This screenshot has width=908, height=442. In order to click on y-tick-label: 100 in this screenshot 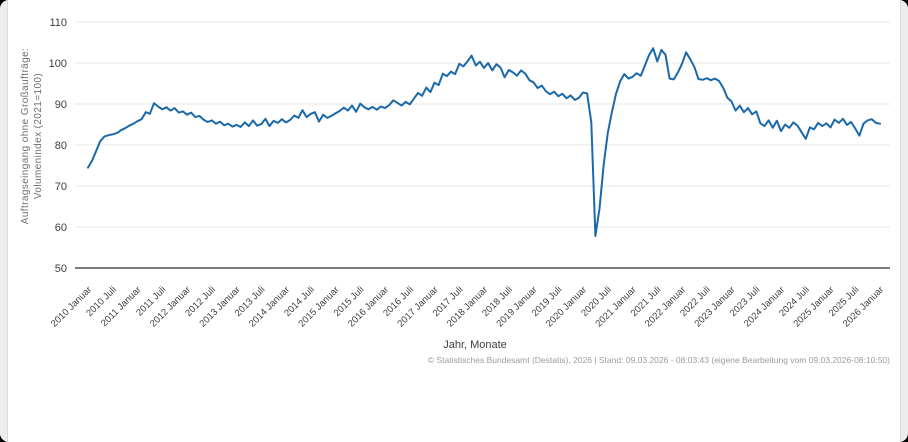, I will do `click(58, 64)`.